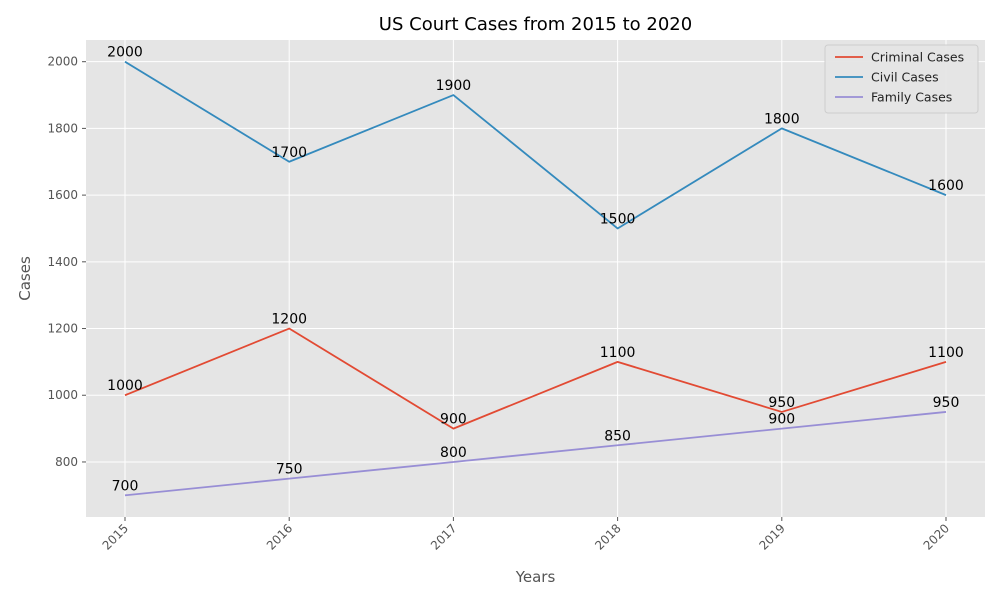  What do you see at coordinates (443, 536) in the screenshot?
I see `x-tick-label: 2017` at bounding box center [443, 536].